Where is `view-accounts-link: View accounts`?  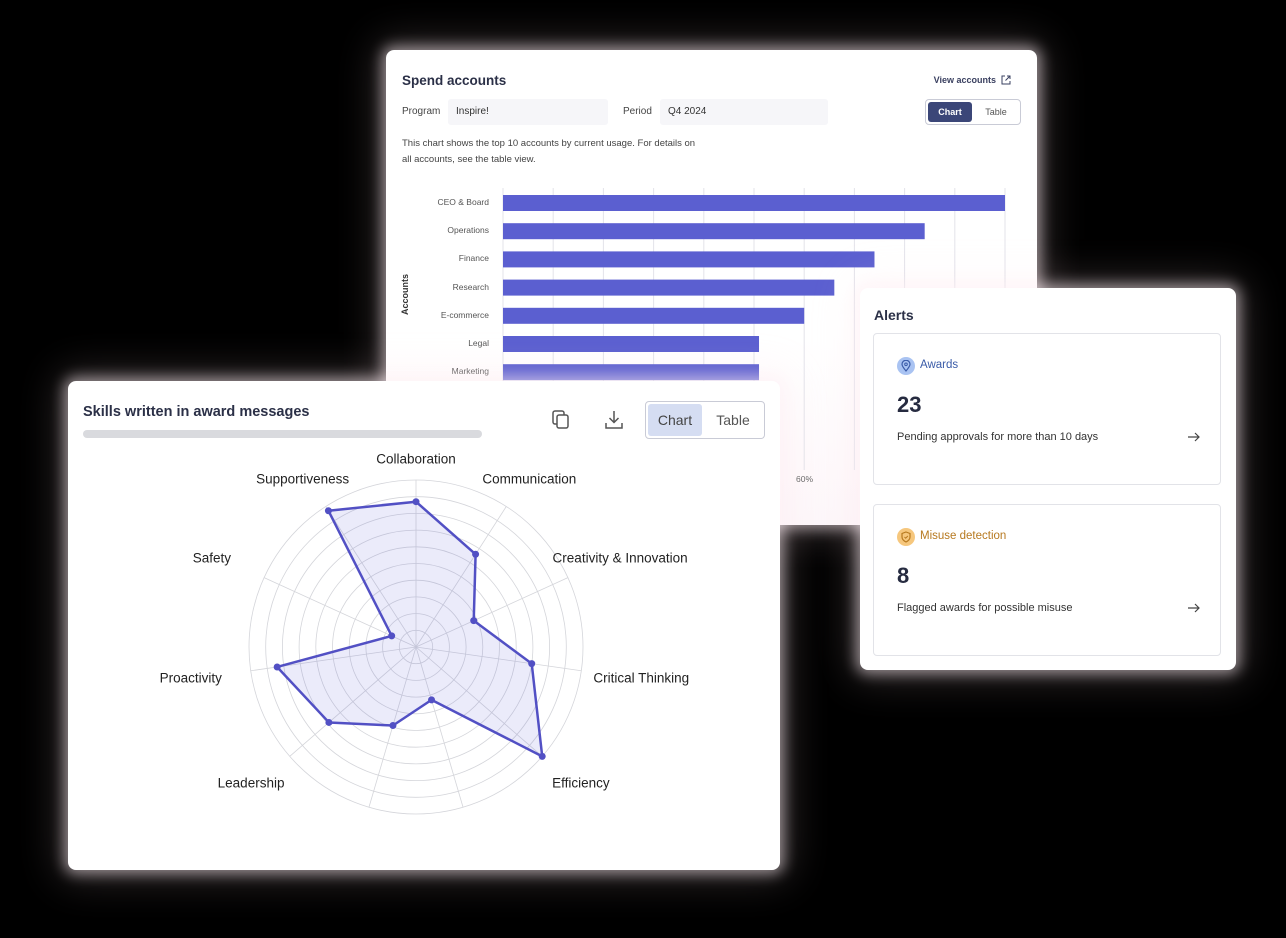 view-accounts-link: View accounts is located at coordinates (972, 80).